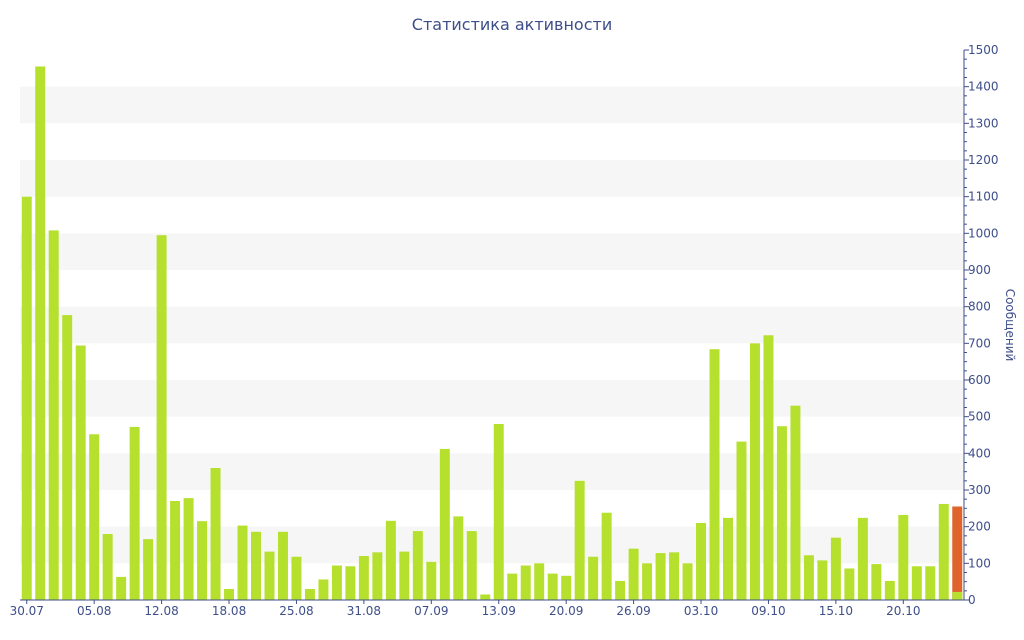 The width and height of the screenshot is (1024, 640). What do you see at coordinates (364, 611) in the screenshot?
I see `x-tick-label: 31.08` at bounding box center [364, 611].